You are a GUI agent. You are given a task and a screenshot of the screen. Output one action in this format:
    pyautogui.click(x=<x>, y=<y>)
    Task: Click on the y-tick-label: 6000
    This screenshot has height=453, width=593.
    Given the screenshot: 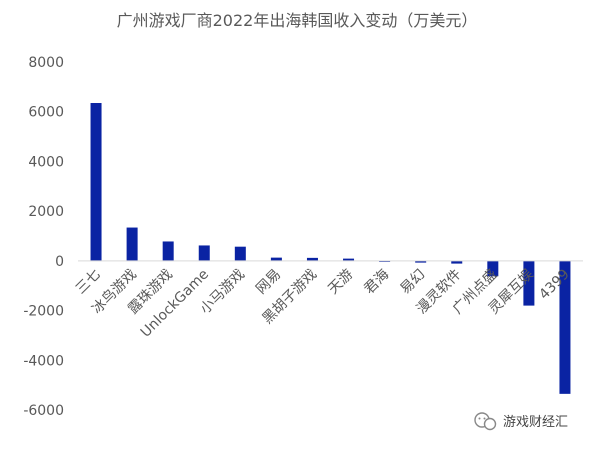 What is the action you would take?
    pyautogui.click(x=46, y=113)
    